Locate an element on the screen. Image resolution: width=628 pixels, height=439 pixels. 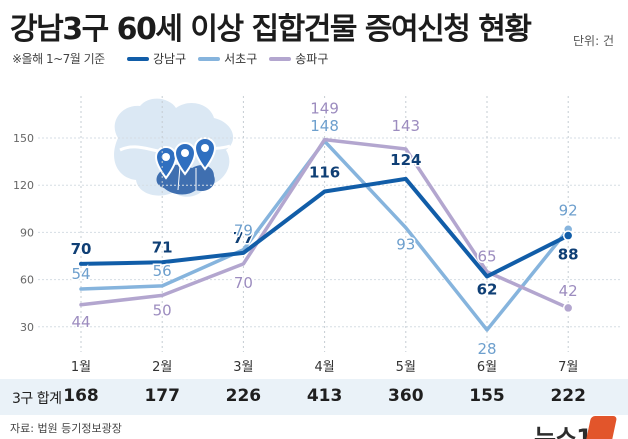
data-label: 148 is located at coordinates (324, 126).